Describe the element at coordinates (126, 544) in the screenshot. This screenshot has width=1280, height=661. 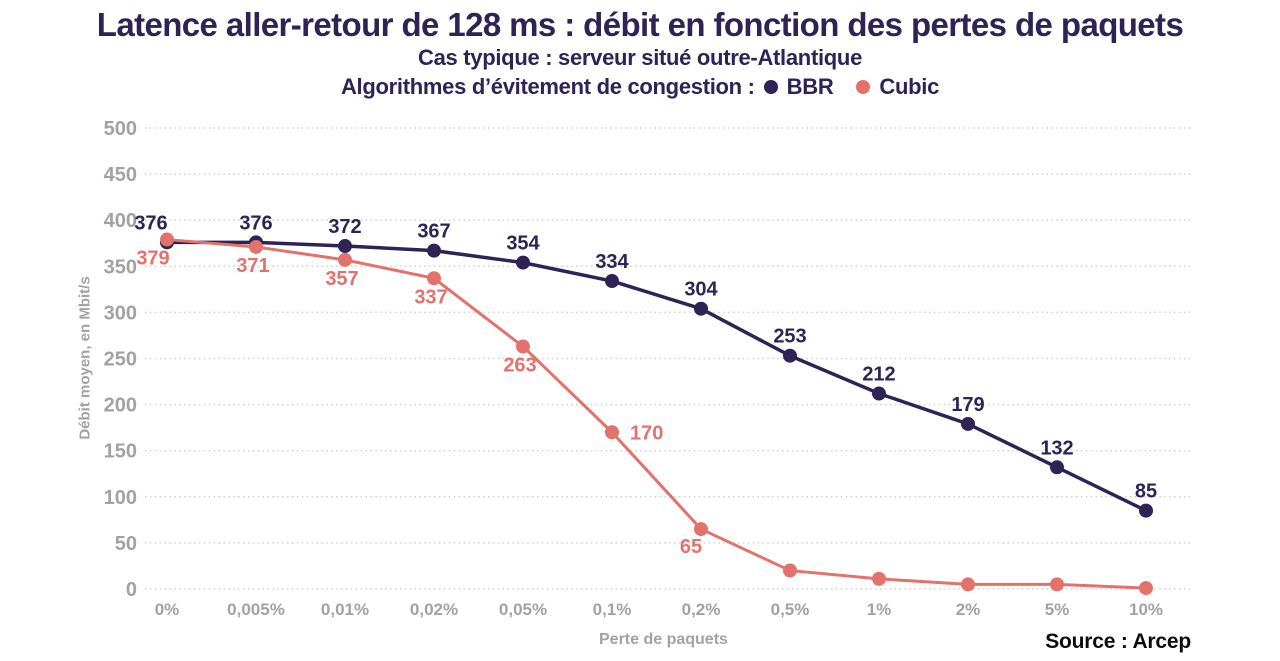
I see `y-tick-label: 50` at that location.